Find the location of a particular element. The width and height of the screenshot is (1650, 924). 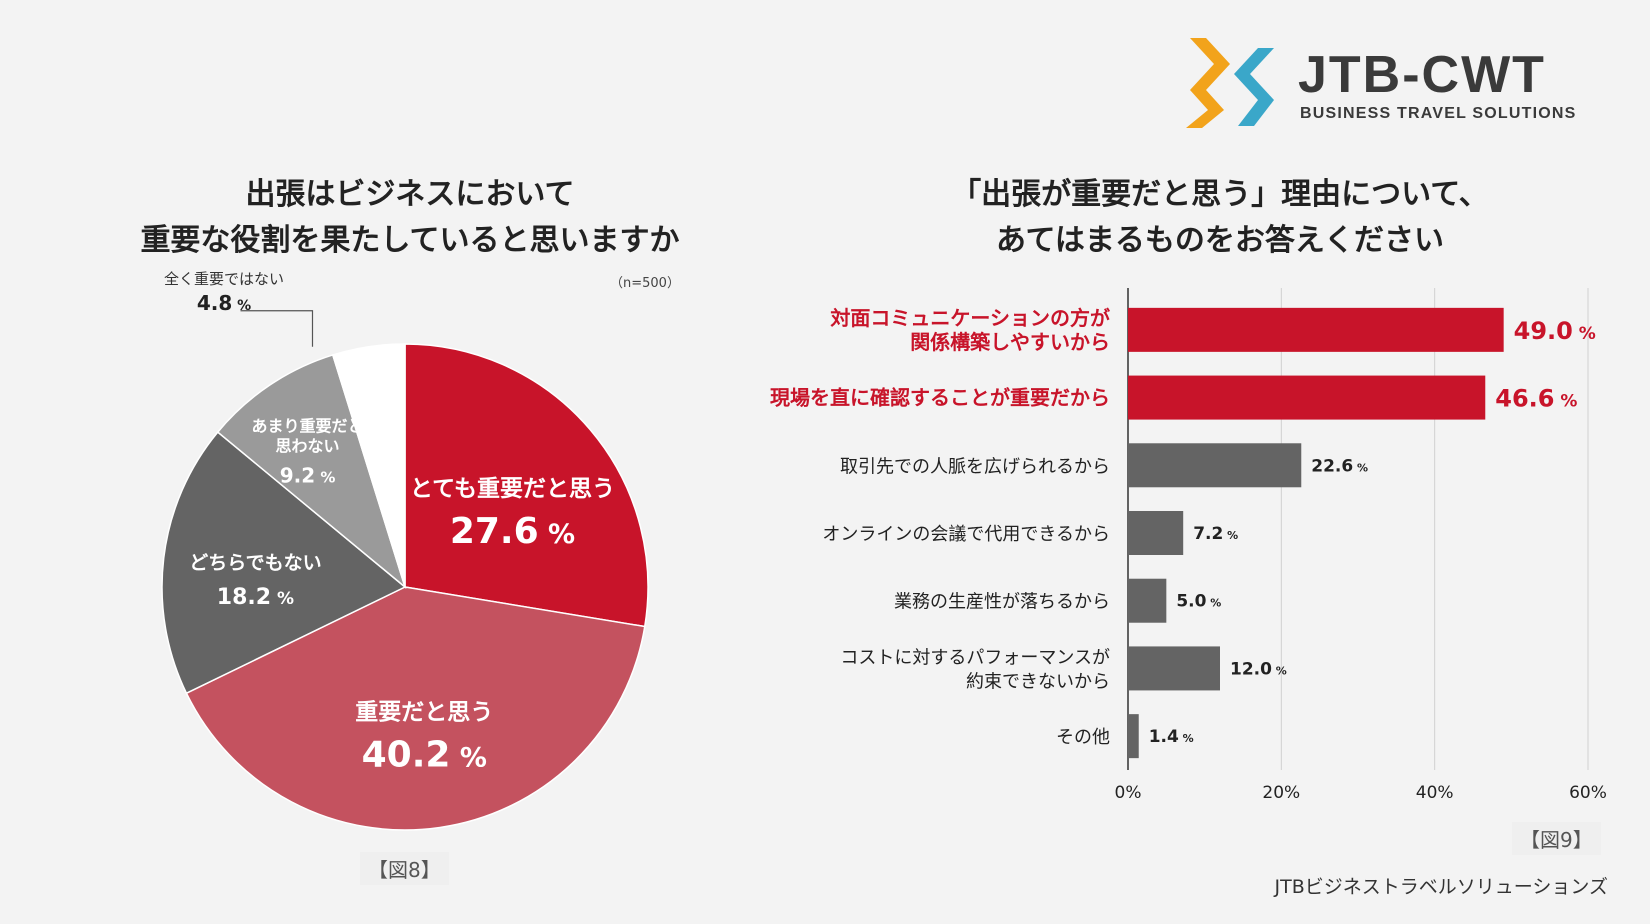

x-tick-label-3: 60% is located at coordinates (1588, 793).